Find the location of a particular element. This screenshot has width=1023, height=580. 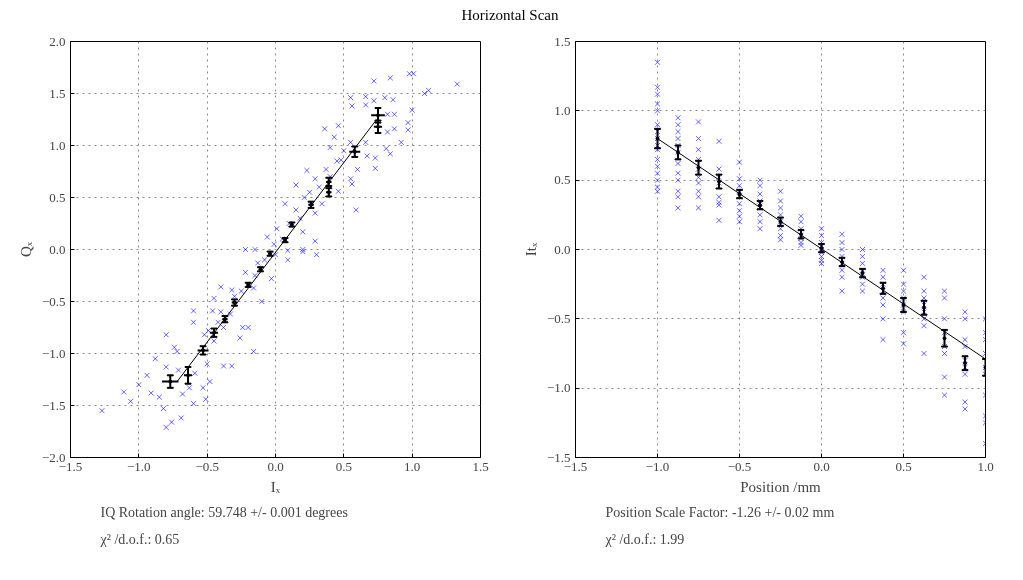

text: χ² /d.o.f.: 1.99 is located at coordinates (644, 539).